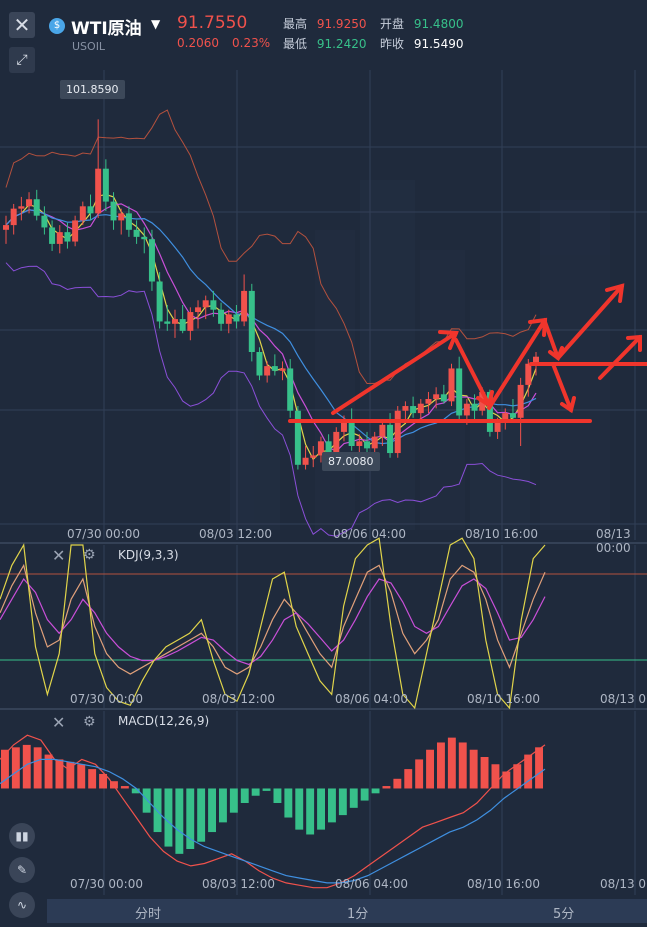 This screenshot has height=927, width=647. I want to click on last-price: 91.7550, so click(212, 23).